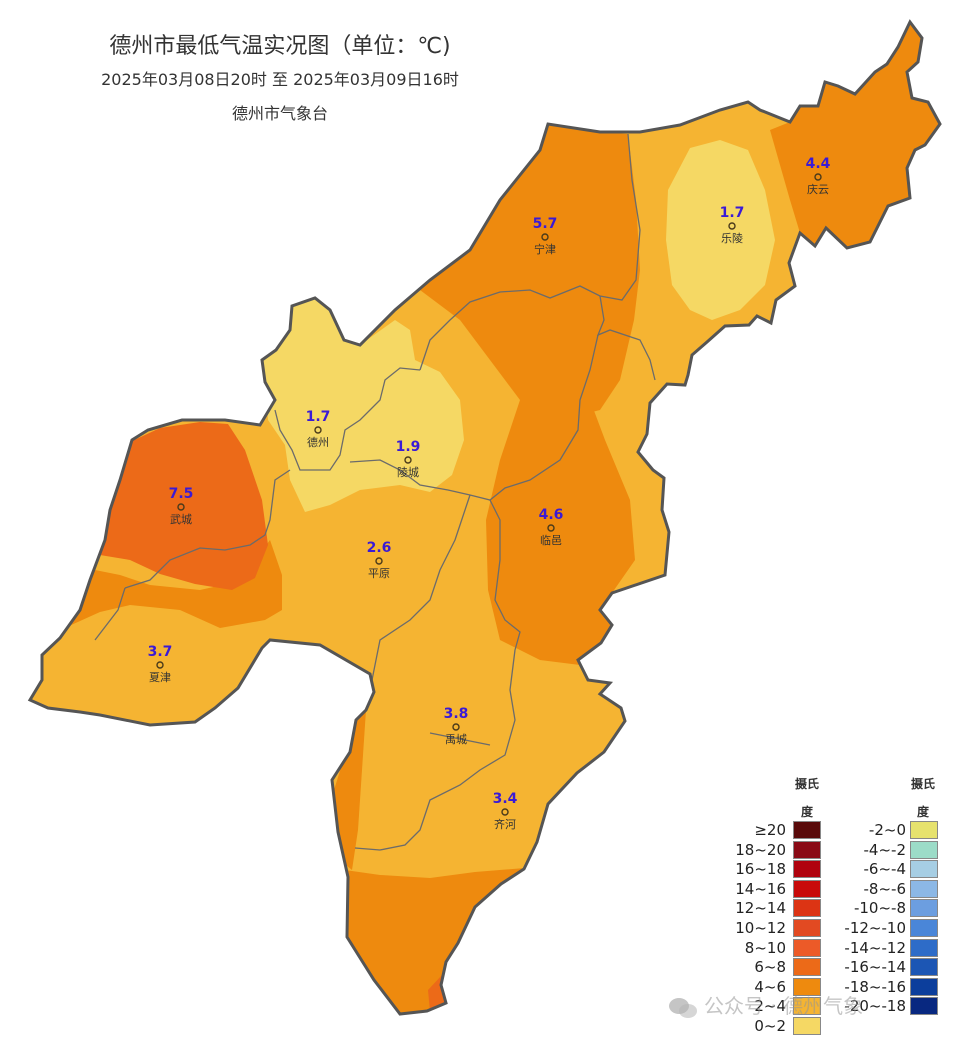 The image size is (960, 1048). I want to click on wechat-icon, so click(683, 1007).